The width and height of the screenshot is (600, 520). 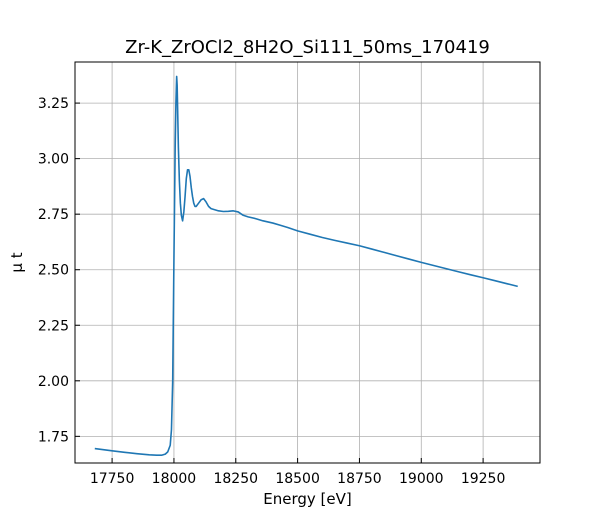 I want to click on x-tick-label: 18500, so click(x=297, y=479).